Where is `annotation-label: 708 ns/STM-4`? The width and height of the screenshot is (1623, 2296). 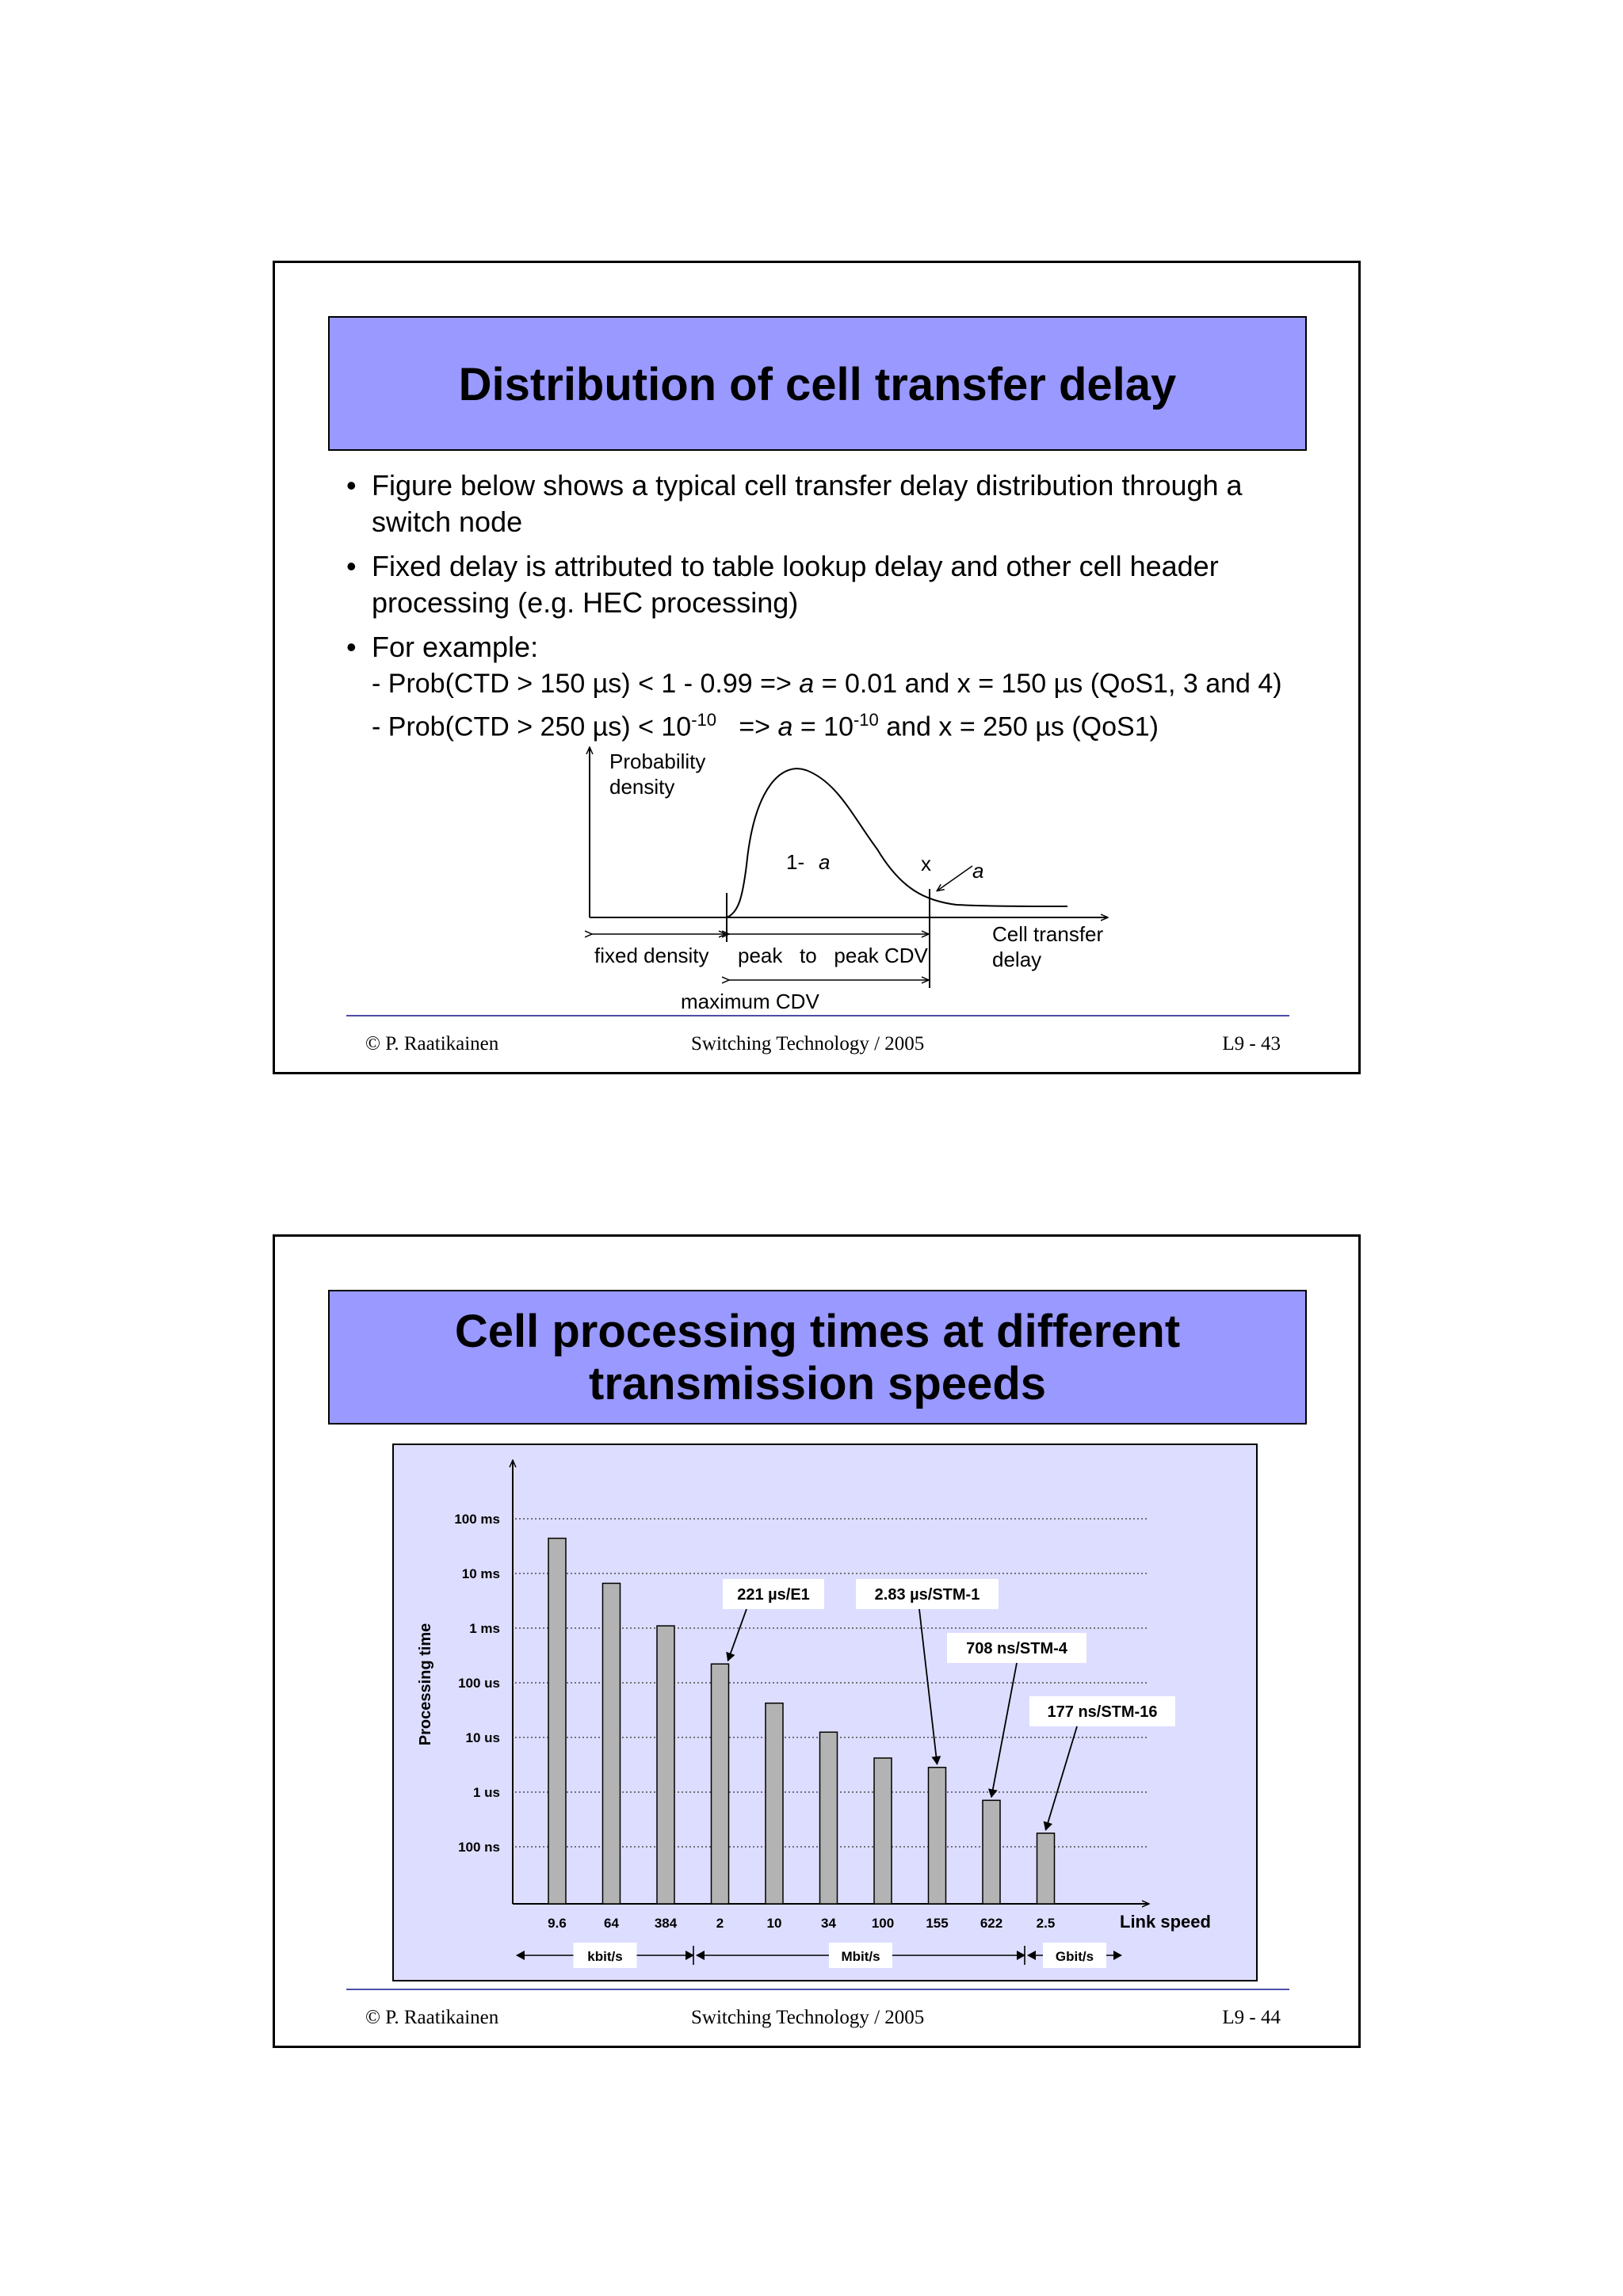 annotation-label: 708 ns/STM-4 is located at coordinates (1017, 1648).